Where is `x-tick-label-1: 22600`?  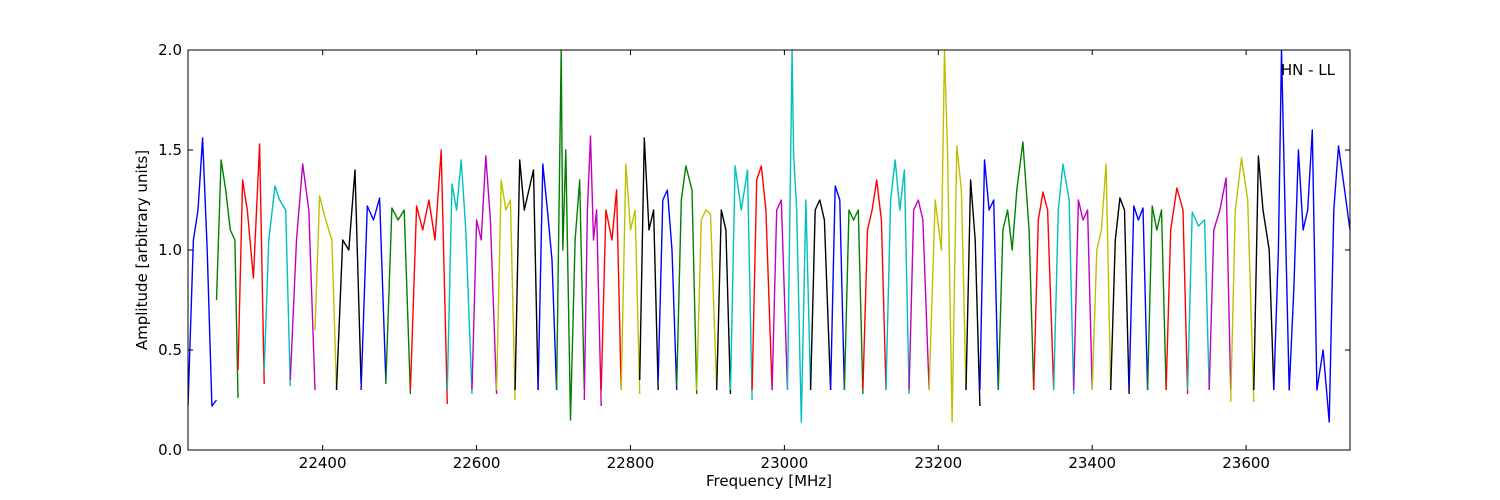
x-tick-label-1: 22600 is located at coordinates (477, 463).